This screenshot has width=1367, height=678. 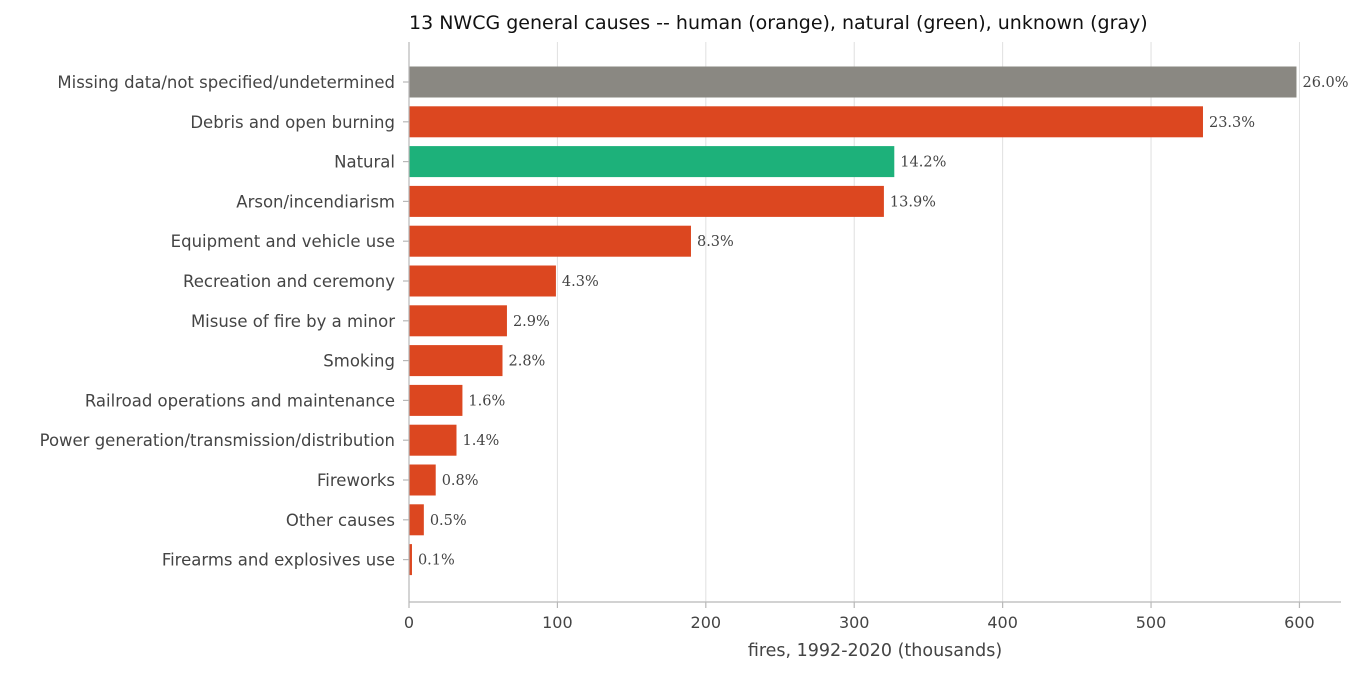 I want to click on category-label: Debris and open burning, so click(x=292, y=122).